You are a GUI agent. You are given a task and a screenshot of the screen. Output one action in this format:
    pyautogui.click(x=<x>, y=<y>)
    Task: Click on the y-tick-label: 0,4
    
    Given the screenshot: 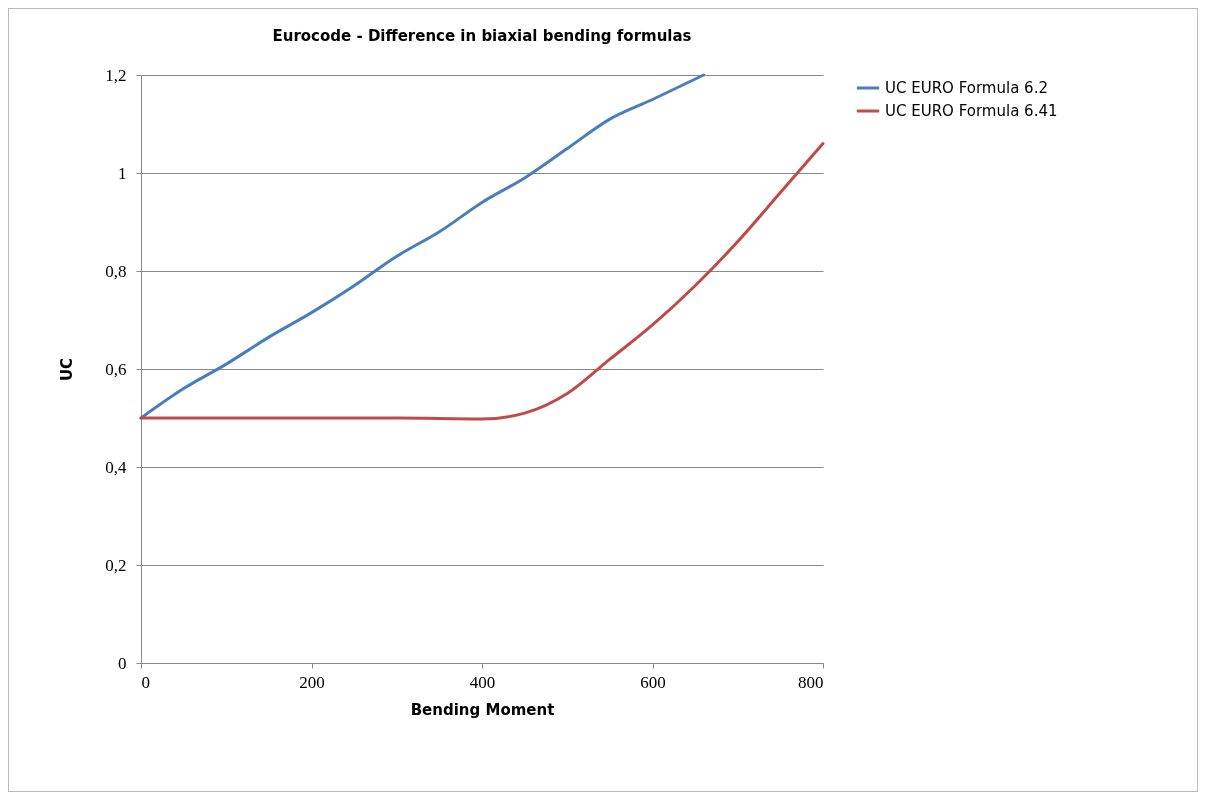 What is the action you would take?
    pyautogui.click(x=116, y=467)
    